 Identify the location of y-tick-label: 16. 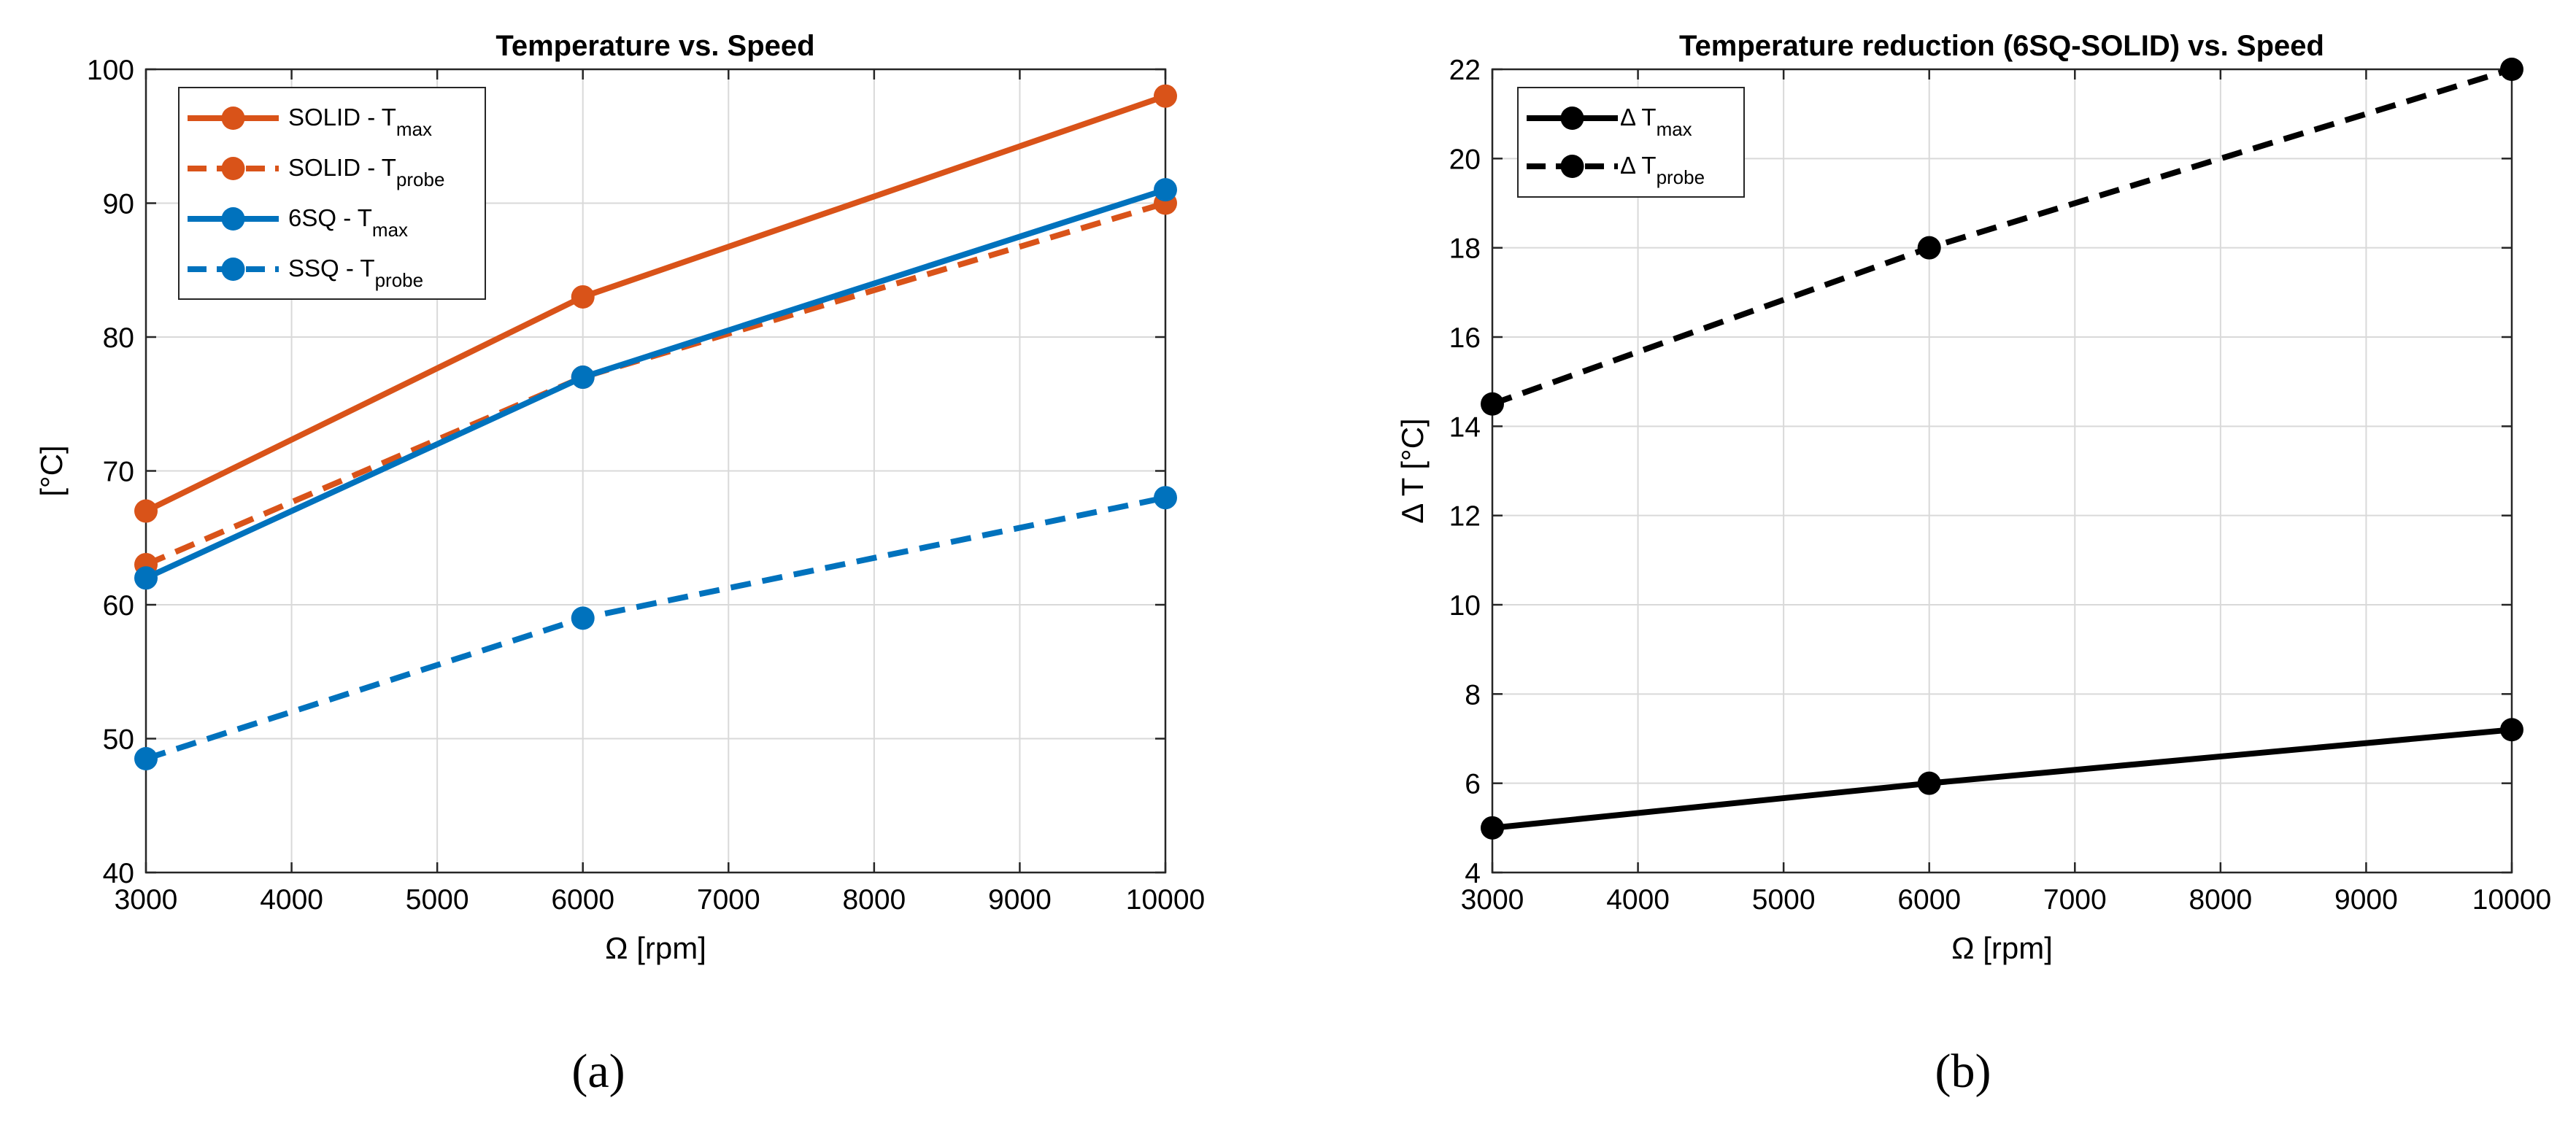
(1465, 338).